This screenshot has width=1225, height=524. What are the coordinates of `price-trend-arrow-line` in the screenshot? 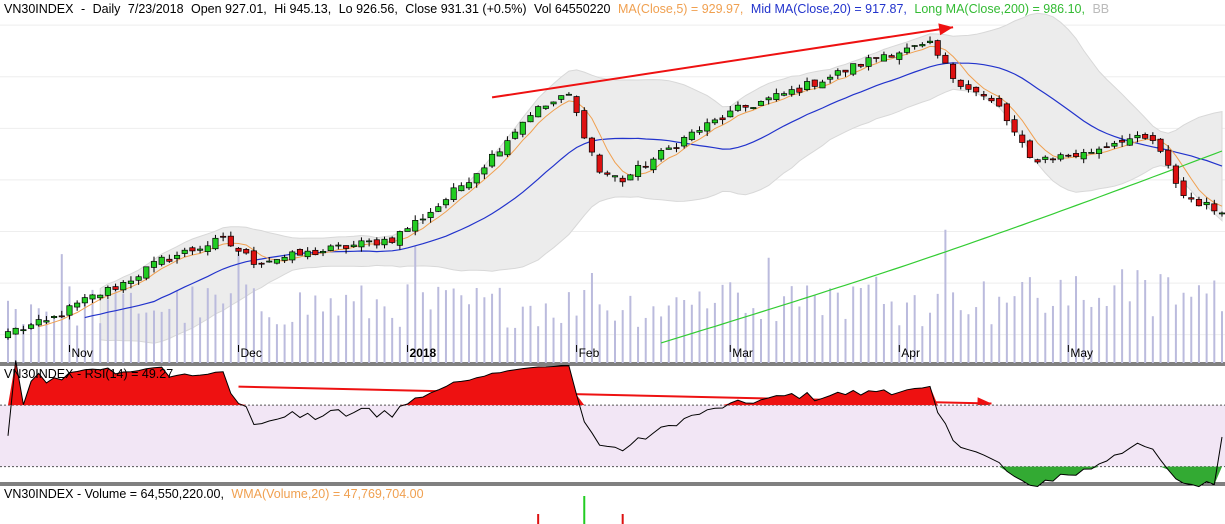 It's located at (722, 62).